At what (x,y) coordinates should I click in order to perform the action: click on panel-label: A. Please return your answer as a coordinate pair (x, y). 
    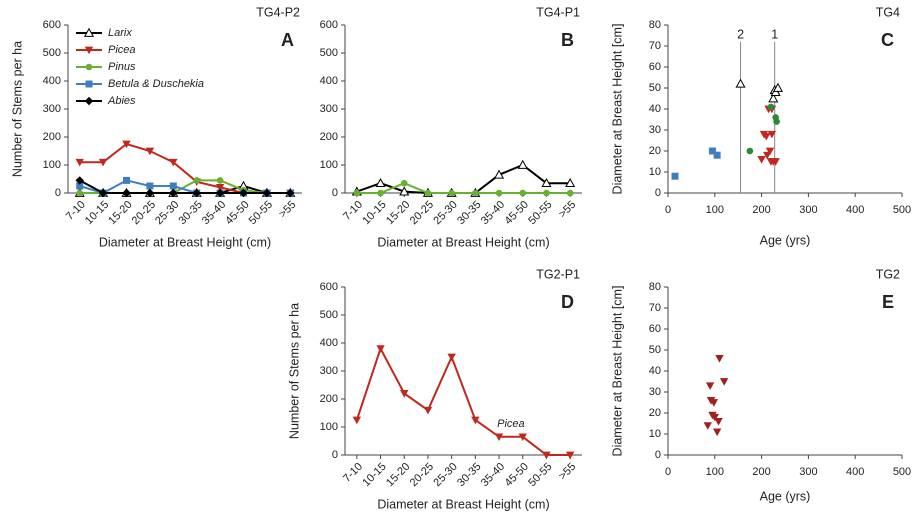
    Looking at the image, I should click on (287, 40).